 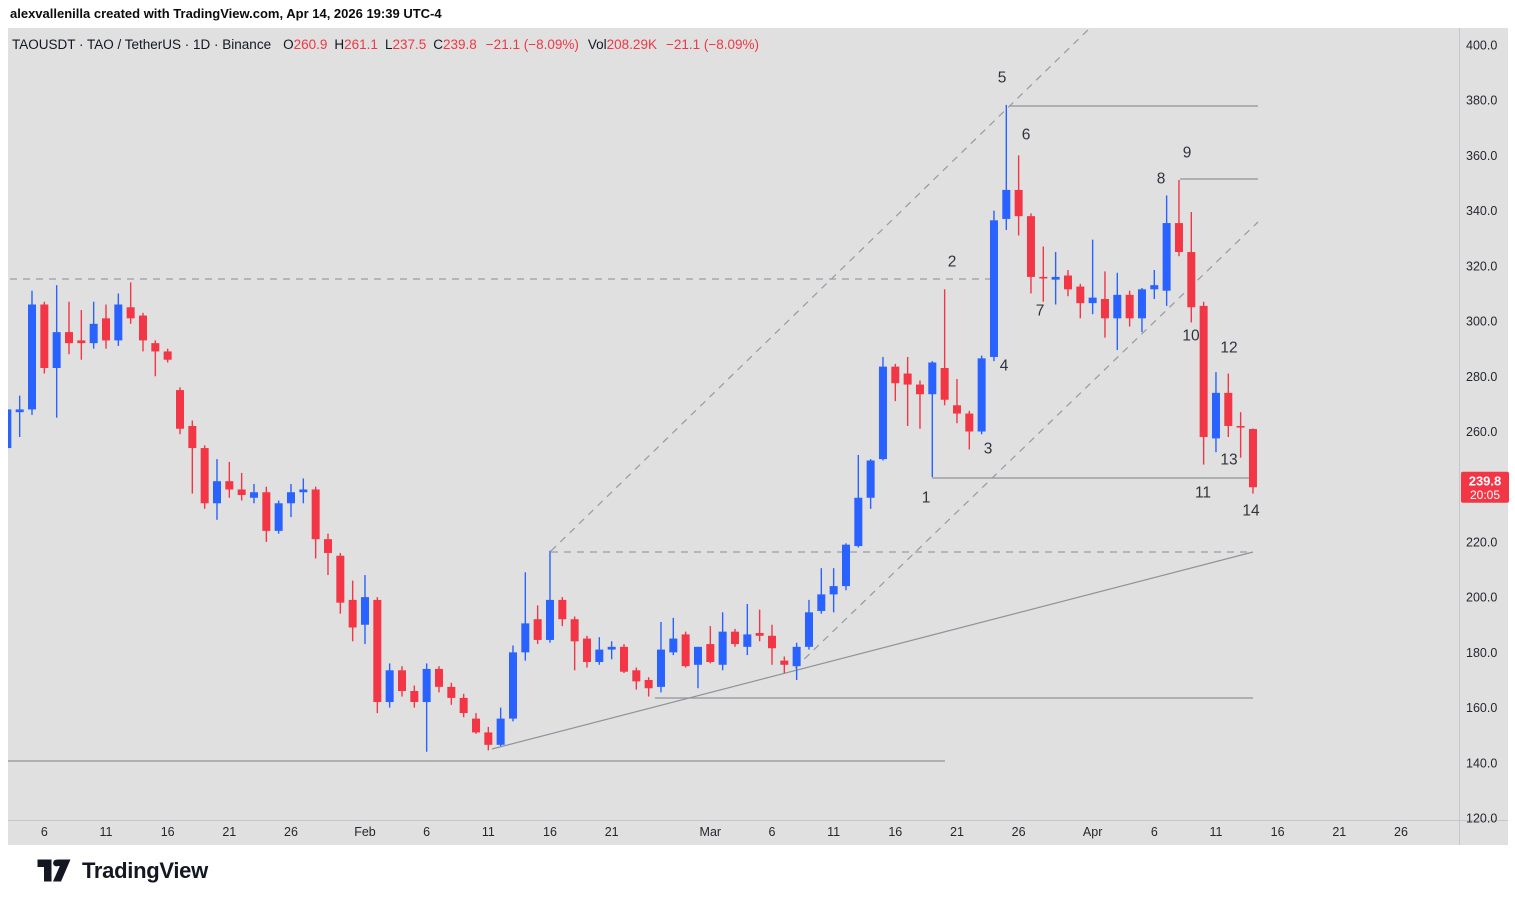 I want to click on wave-label-14: 14, so click(x=1251, y=511).